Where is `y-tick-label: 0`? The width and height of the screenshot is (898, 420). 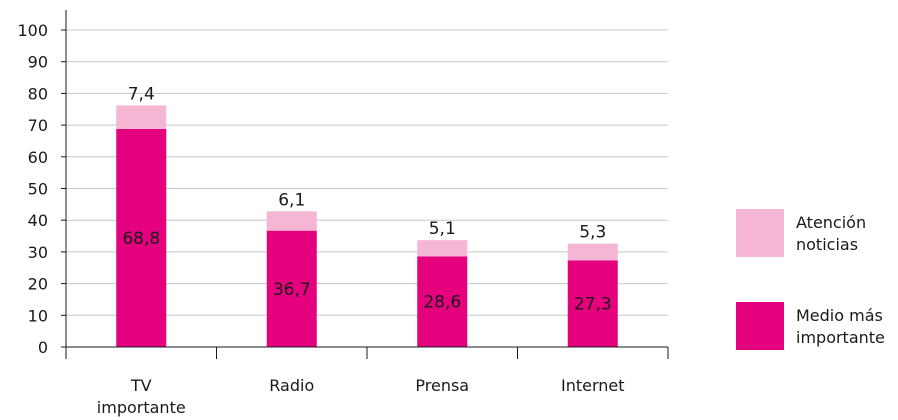
y-tick-label: 0 is located at coordinates (43, 347).